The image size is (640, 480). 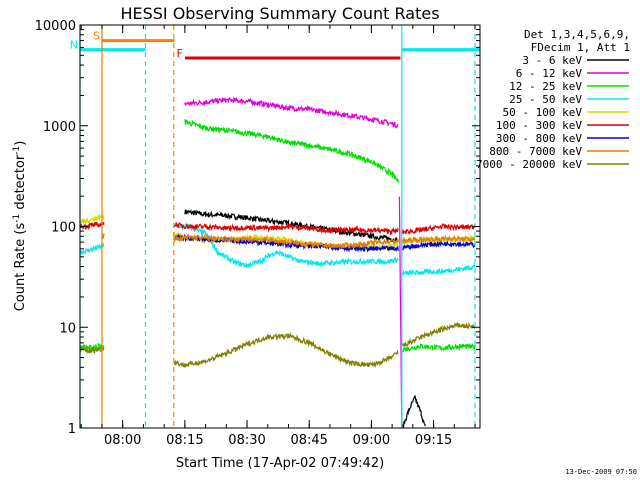 What do you see at coordinates (275, 45) in the screenshot?
I see `flag-layer: S N F` at bounding box center [275, 45].